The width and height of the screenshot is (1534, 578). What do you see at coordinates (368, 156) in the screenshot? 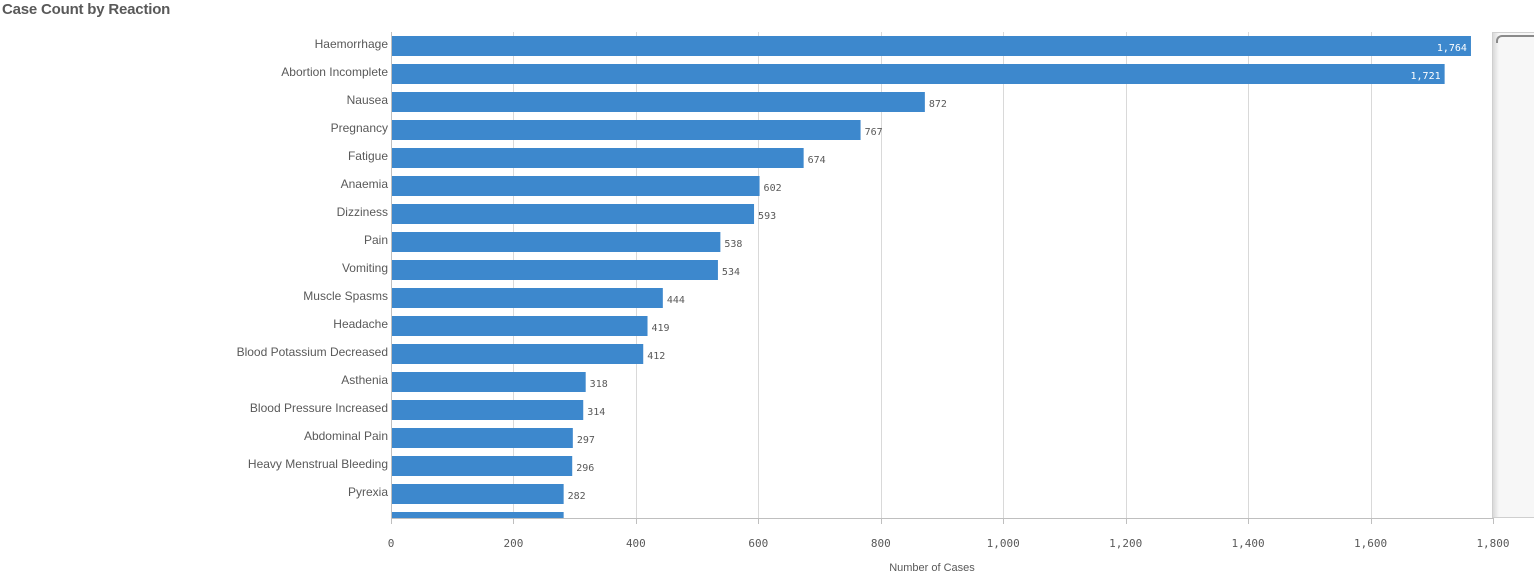
I see `category-label: Fatigue` at bounding box center [368, 156].